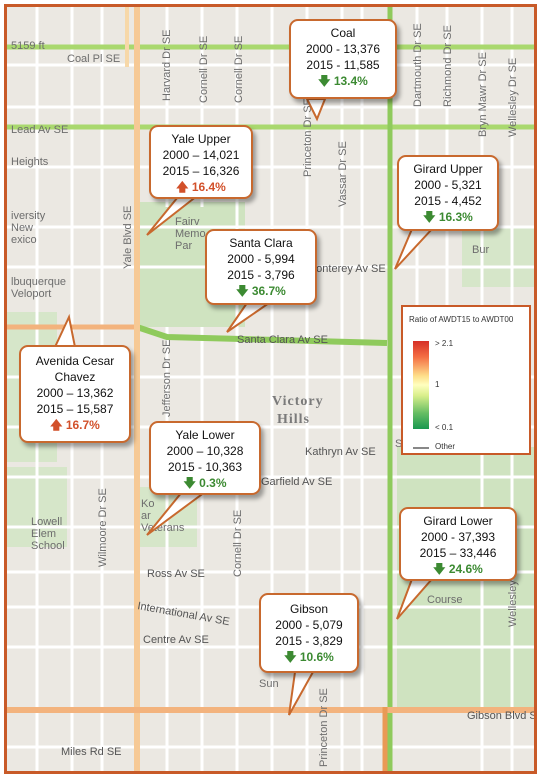  Describe the element at coordinates (261, 243) in the screenshot. I see `callout-santa-clara-name: Santa Clara` at that location.